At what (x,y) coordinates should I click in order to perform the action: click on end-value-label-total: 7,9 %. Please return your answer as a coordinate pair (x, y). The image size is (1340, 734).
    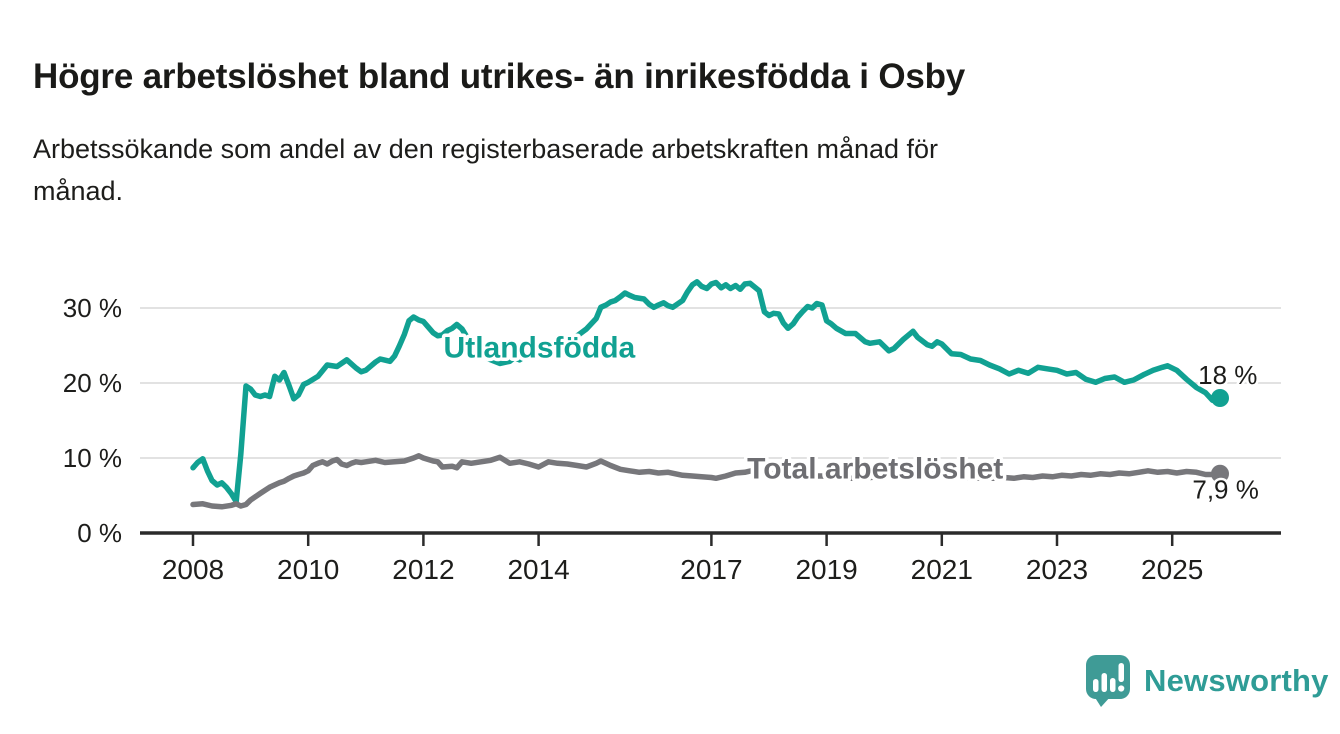
    Looking at the image, I should click on (1225, 490).